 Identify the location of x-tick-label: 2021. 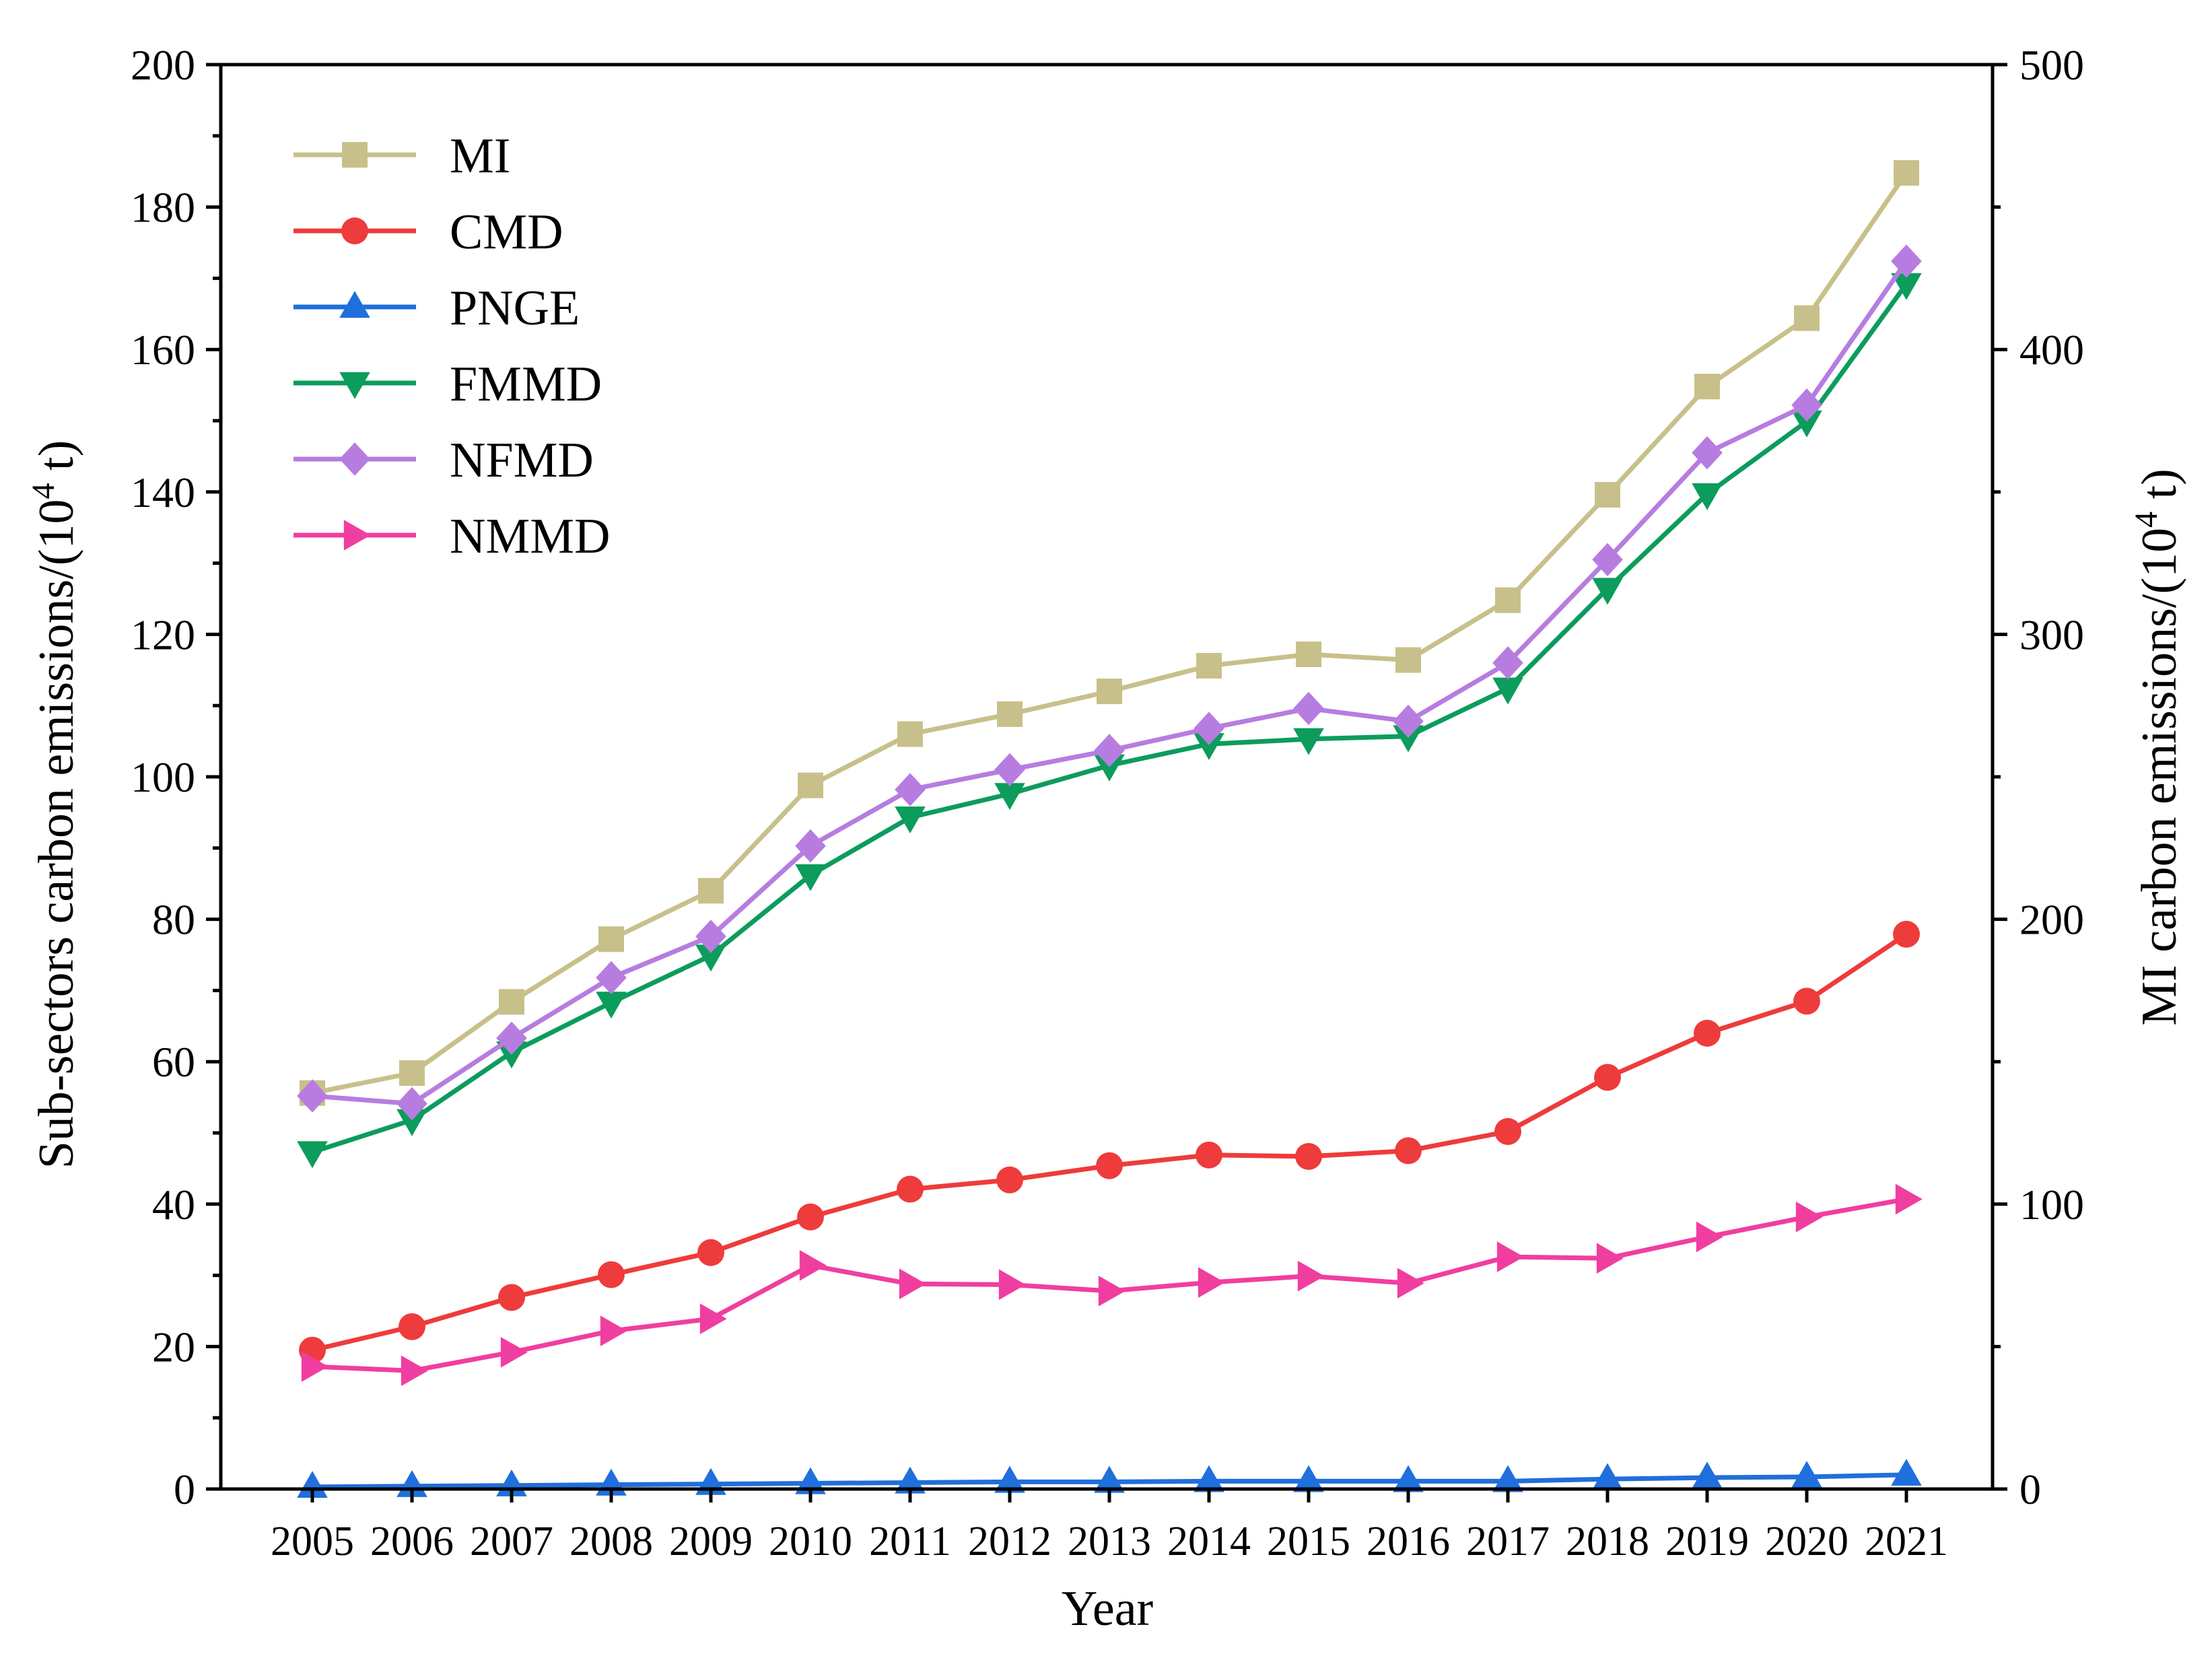
(1906, 1541).